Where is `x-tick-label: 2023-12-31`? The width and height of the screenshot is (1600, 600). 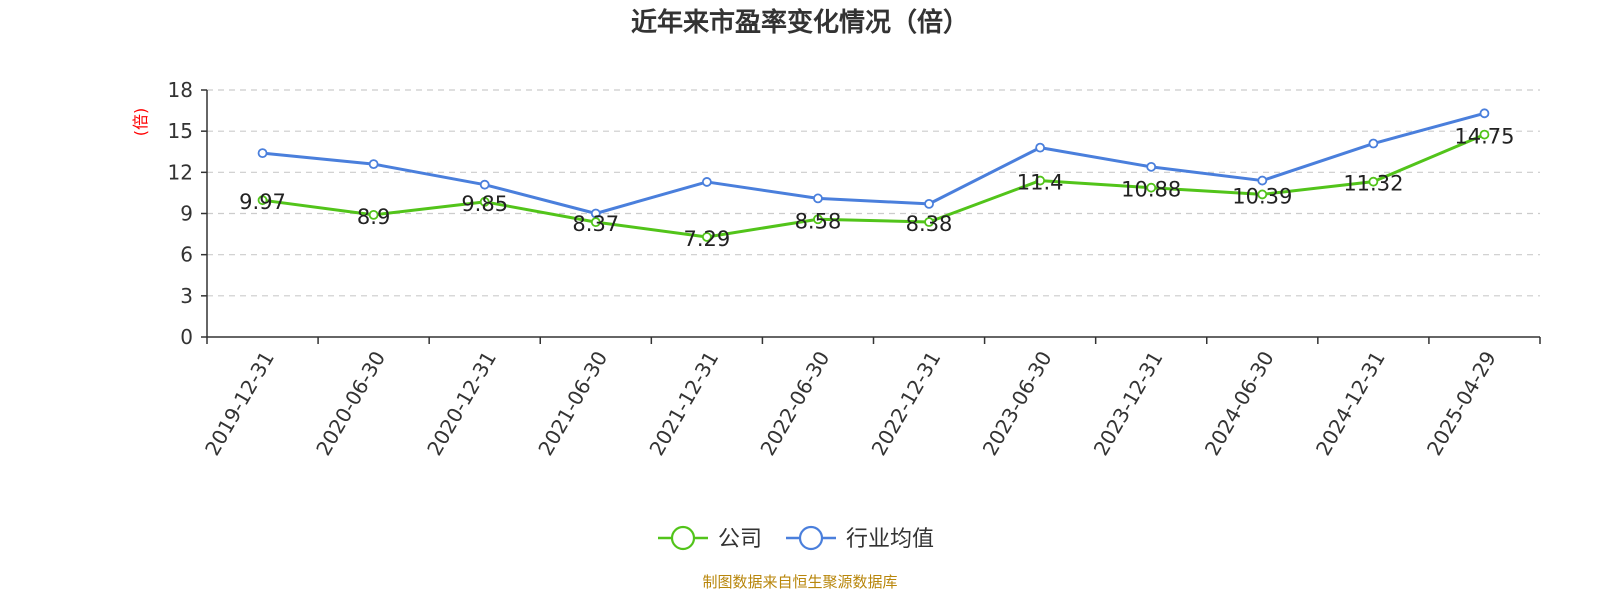 x-tick-label: 2023-12-31 is located at coordinates (1128, 403).